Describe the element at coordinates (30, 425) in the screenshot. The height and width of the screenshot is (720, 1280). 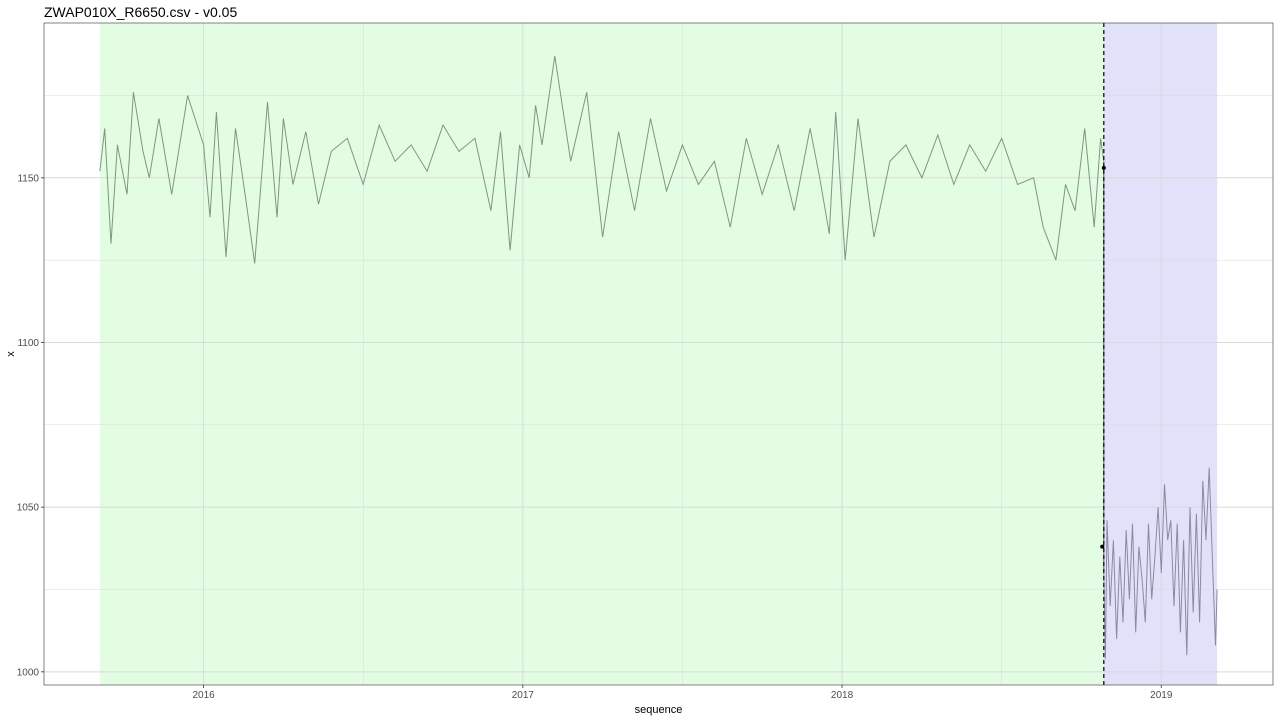
I see `y-axis: 1000 1050 1100 1150` at that location.